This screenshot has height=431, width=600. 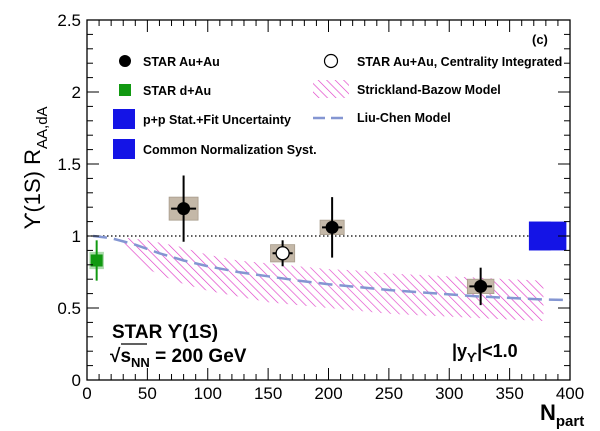 I want to click on energy-label: √sNN = 200 GeV, so click(x=178, y=358).